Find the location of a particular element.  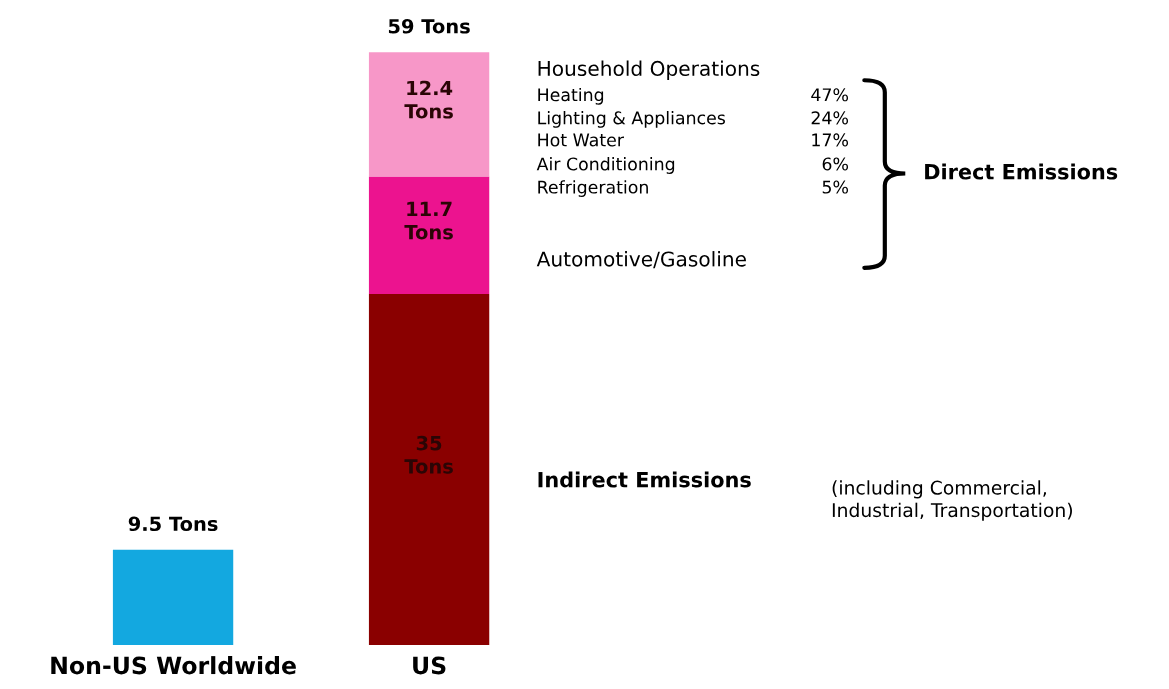

text: 47% is located at coordinates (830, 95).